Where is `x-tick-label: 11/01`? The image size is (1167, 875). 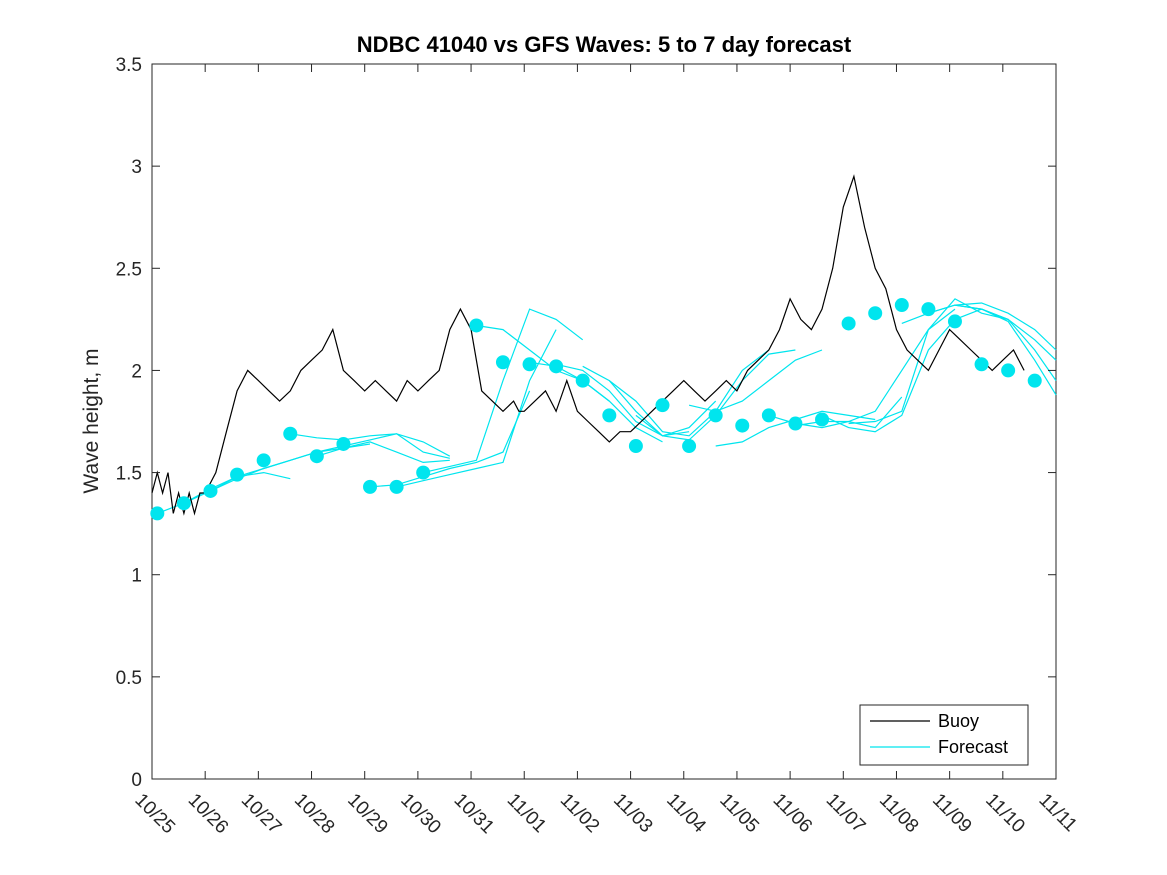 x-tick-label: 11/01 is located at coordinates (526, 813).